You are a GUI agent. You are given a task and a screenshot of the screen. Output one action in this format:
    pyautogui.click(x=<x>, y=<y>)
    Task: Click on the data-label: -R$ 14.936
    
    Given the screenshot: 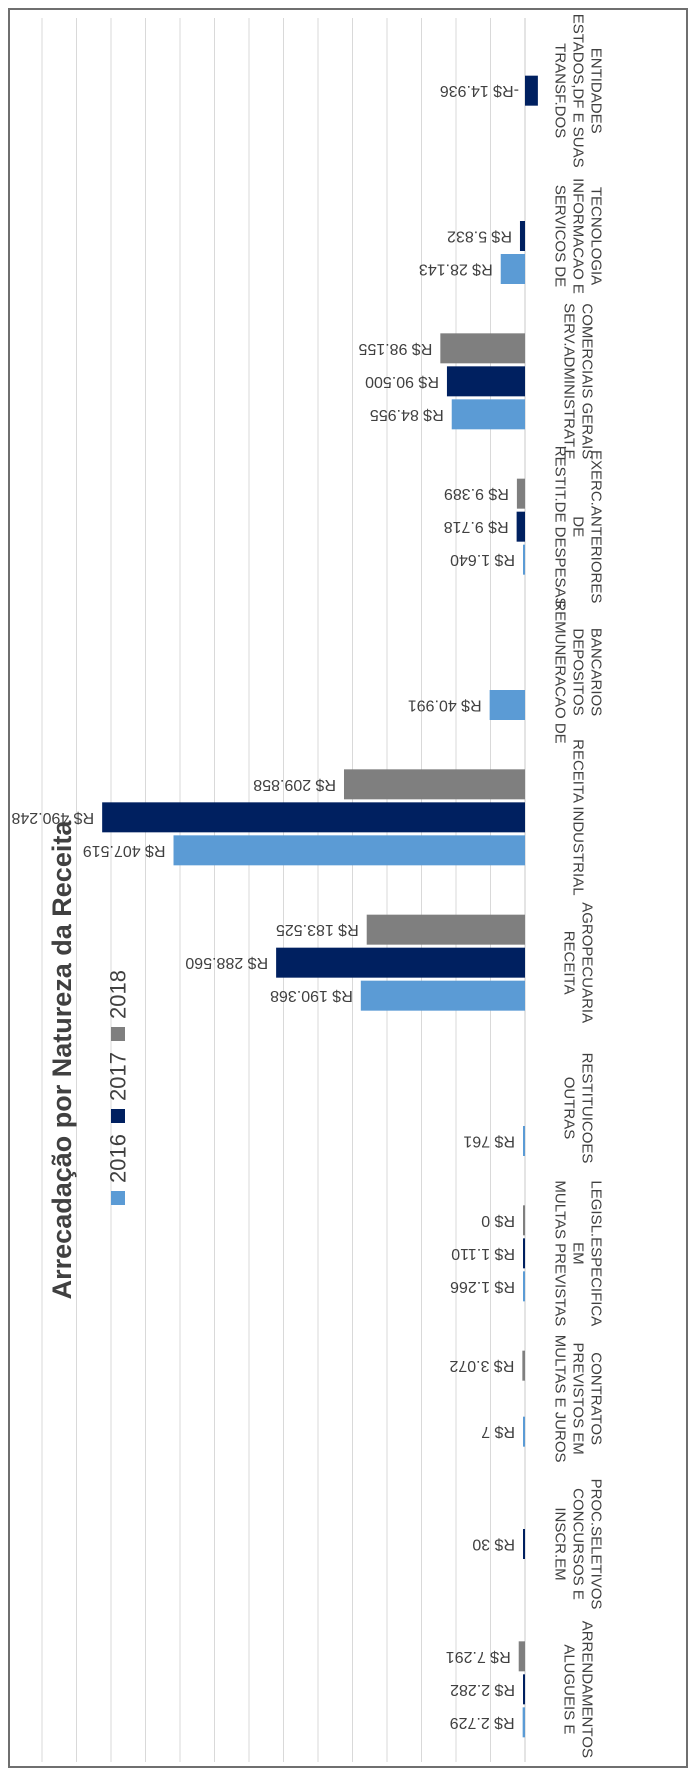 What is the action you would take?
    pyautogui.click(x=479, y=90)
    